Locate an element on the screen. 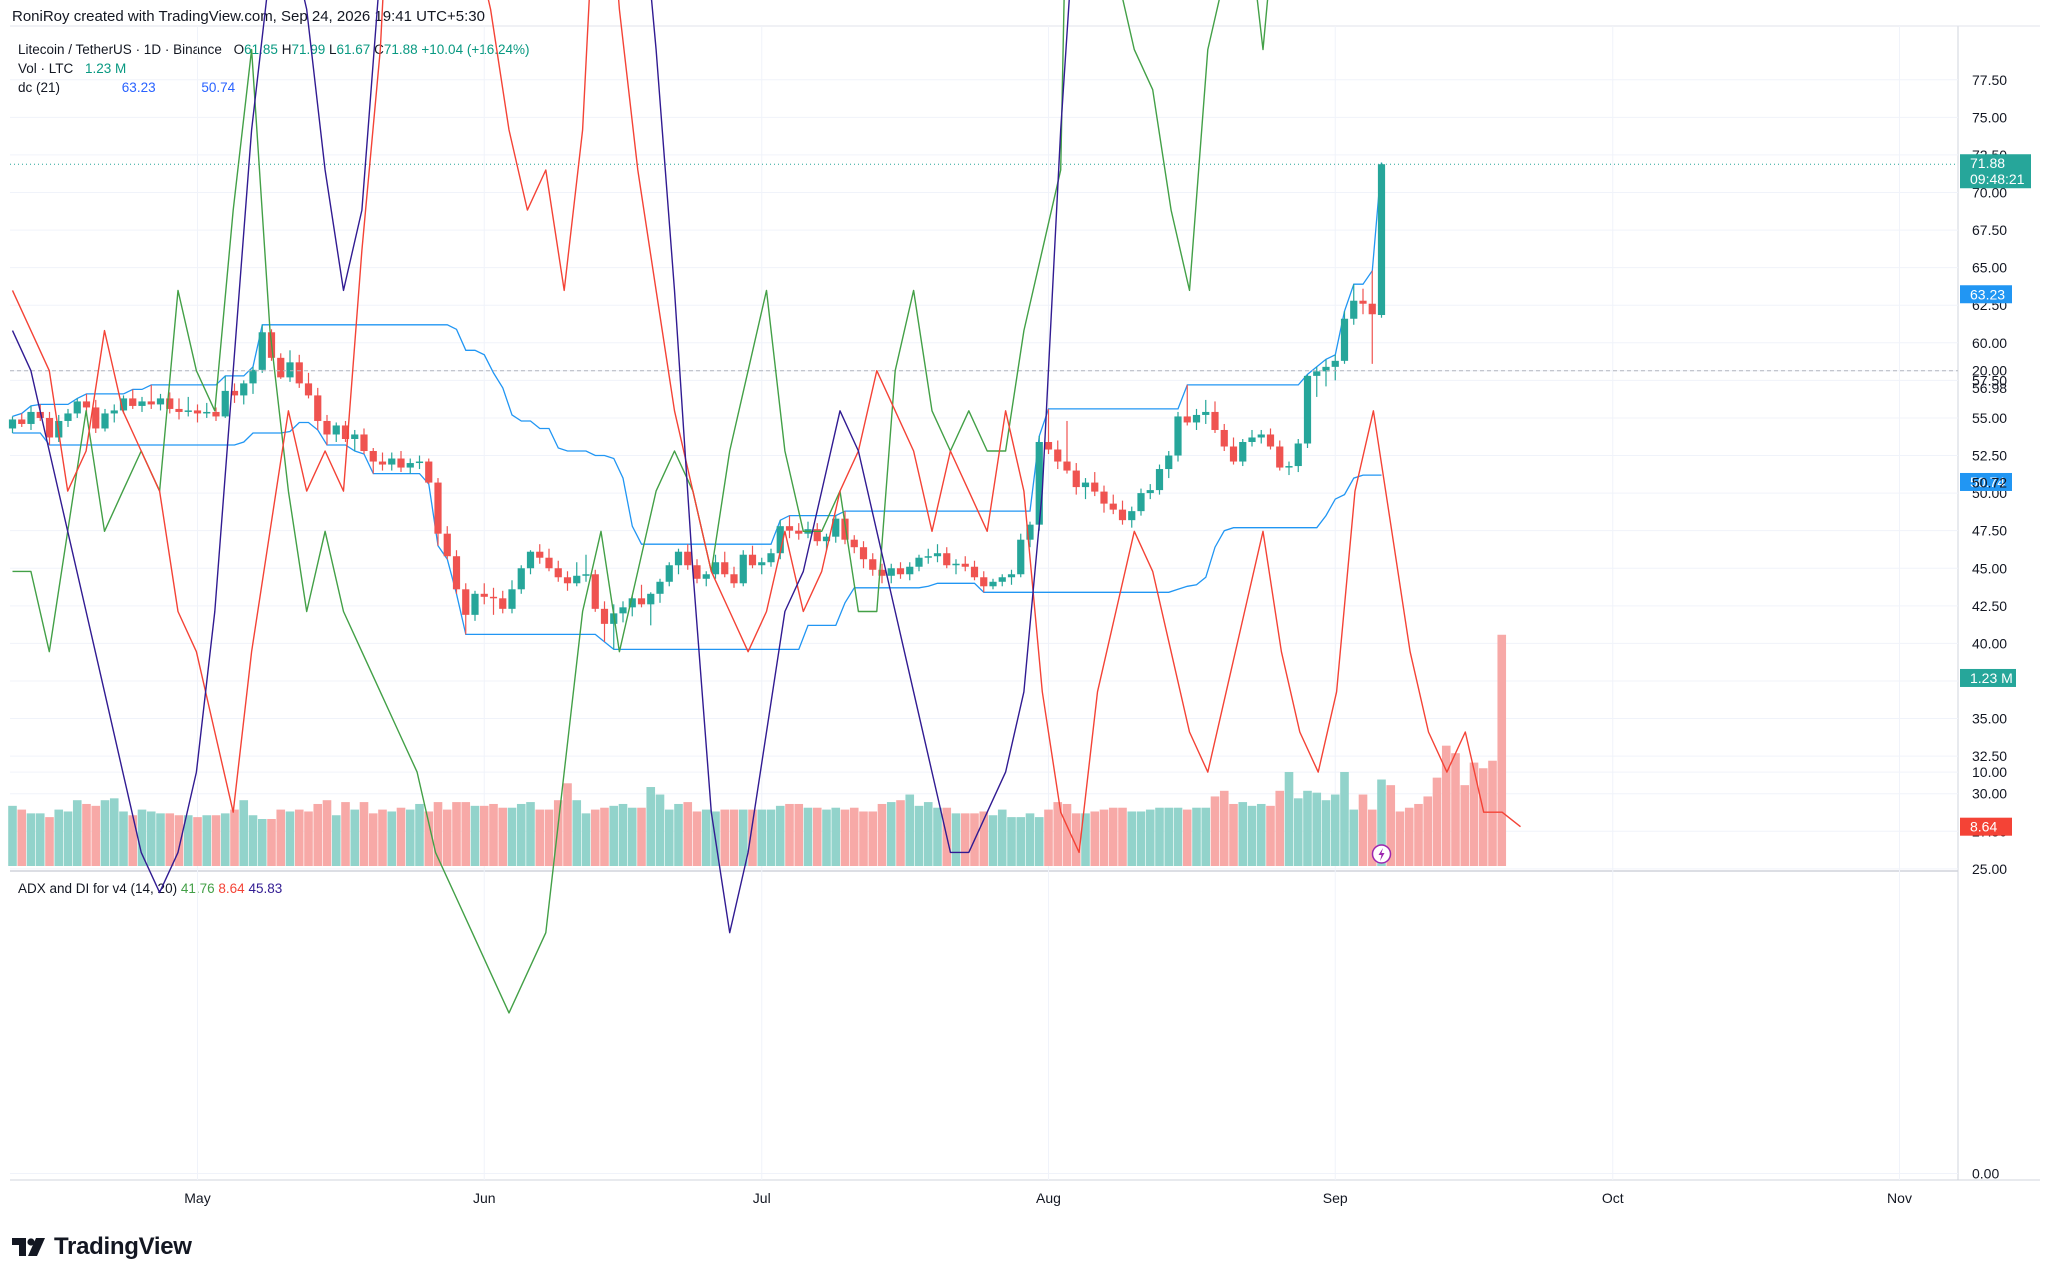 Image resolution: width=2048 pixels, height=1278 pixels. time-tick-label: May is located at coordinates (197, 1198).